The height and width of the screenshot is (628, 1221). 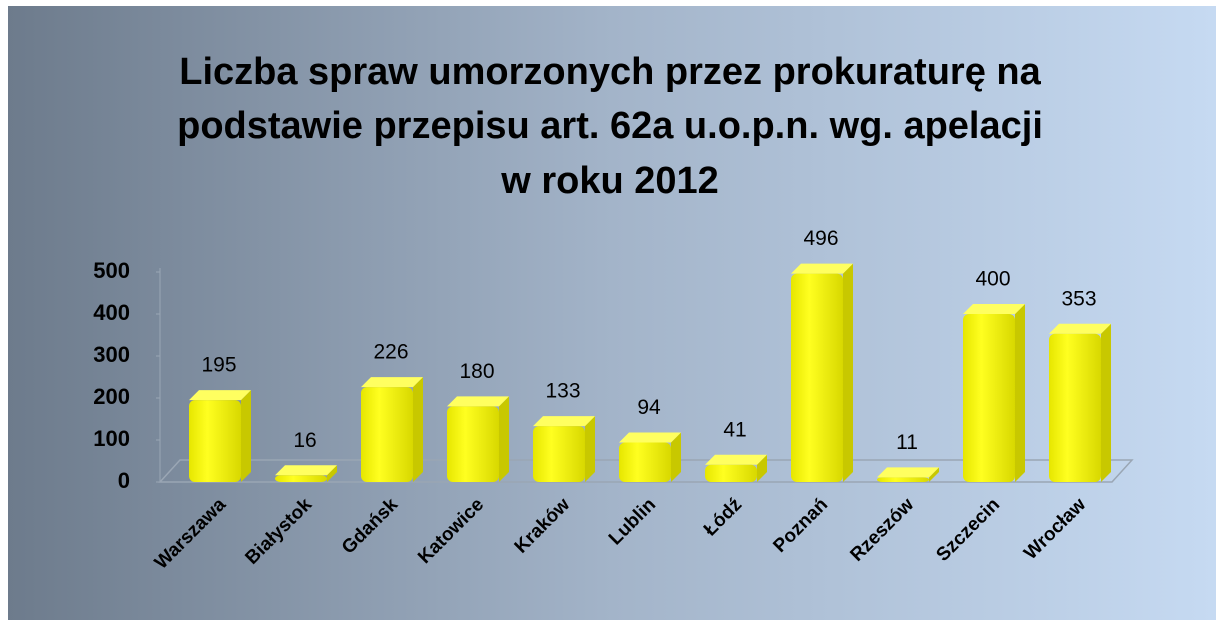 I want to click on value-label: 94, so click(x=649, y=407).